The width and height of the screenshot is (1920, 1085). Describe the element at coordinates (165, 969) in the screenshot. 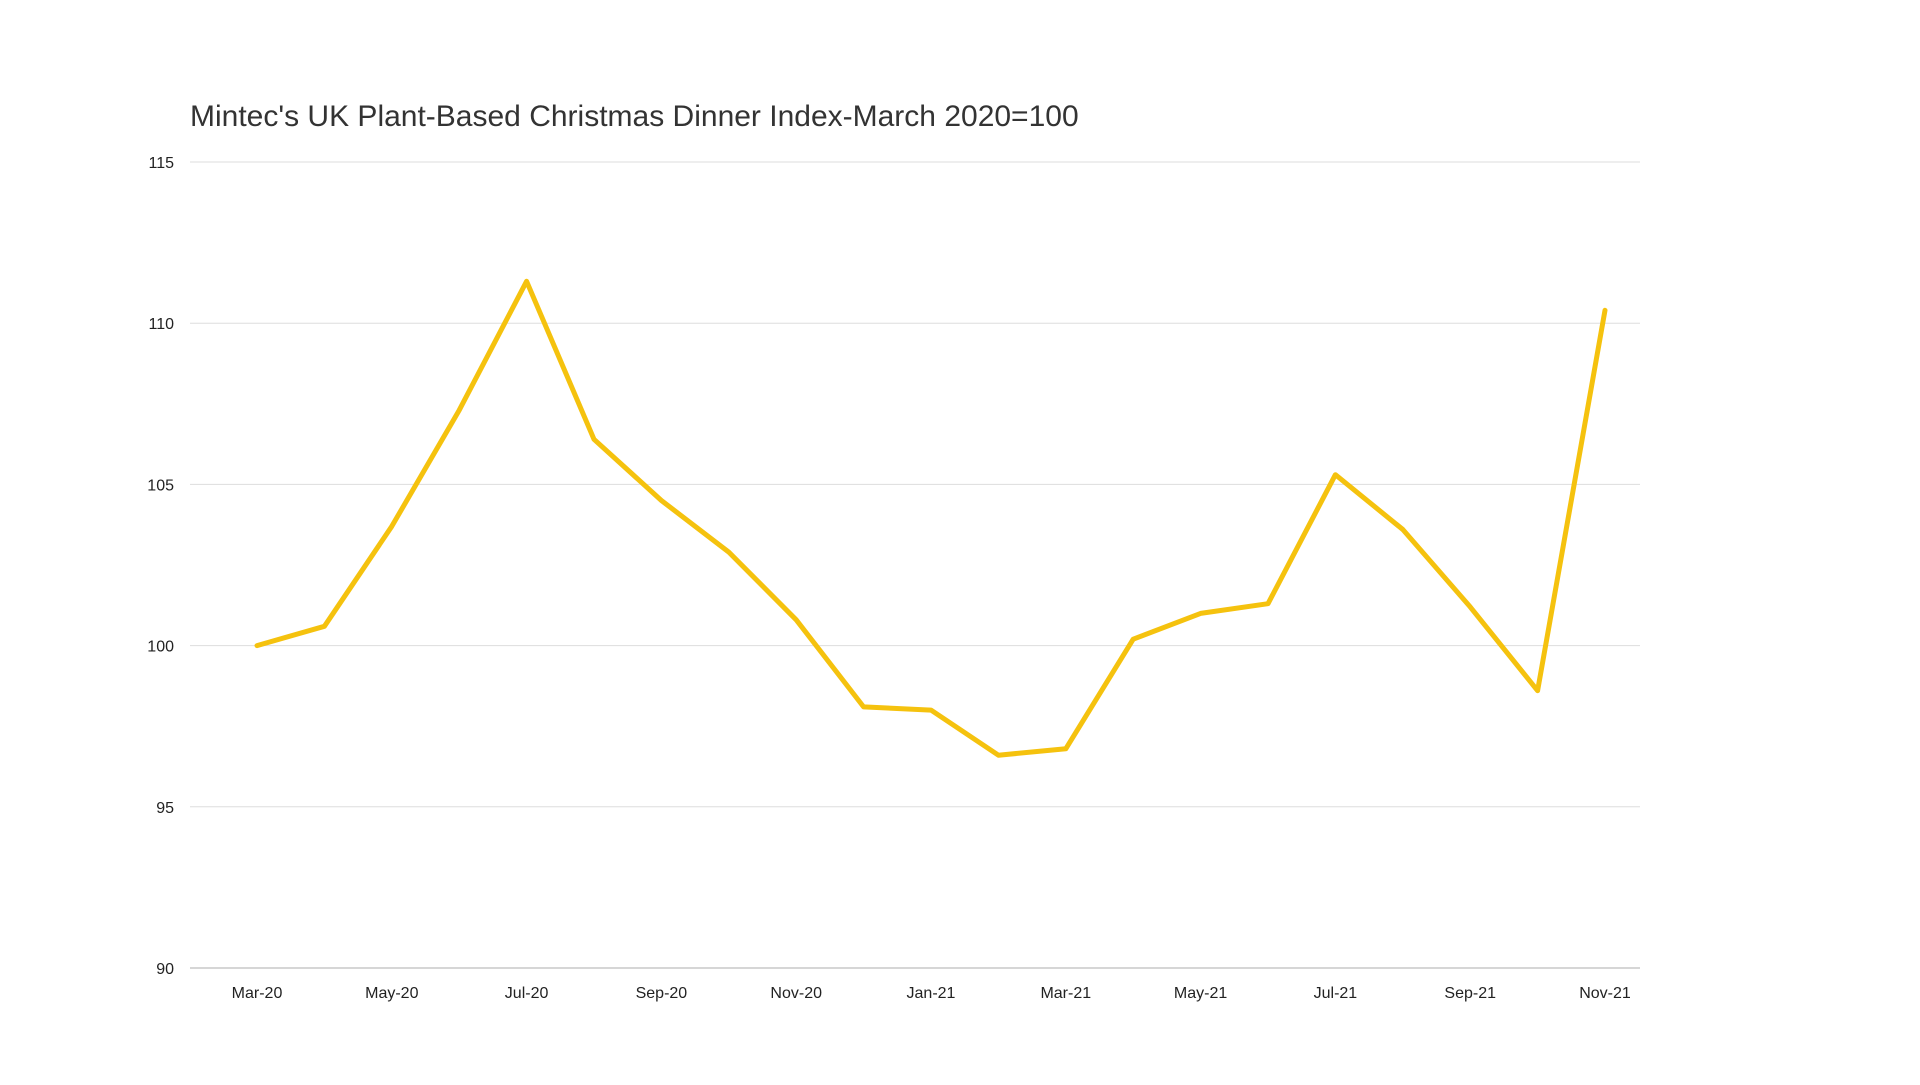

I see `y-tick-label: 90` at that location.